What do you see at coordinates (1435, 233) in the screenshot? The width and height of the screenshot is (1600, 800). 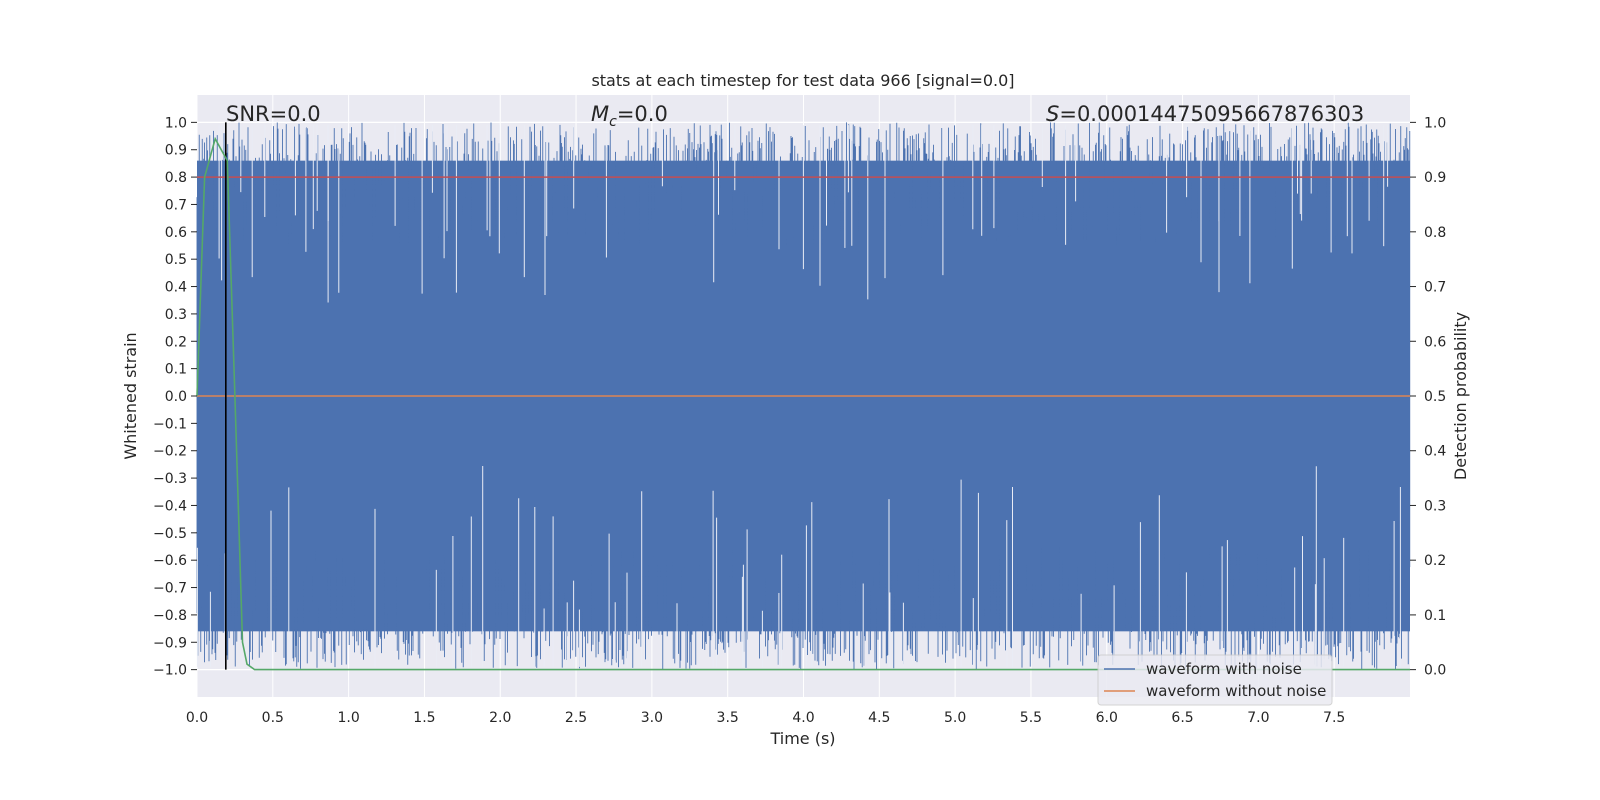 I see `right-y-tick-label: 0.8` at bounding box center [1435, 233].